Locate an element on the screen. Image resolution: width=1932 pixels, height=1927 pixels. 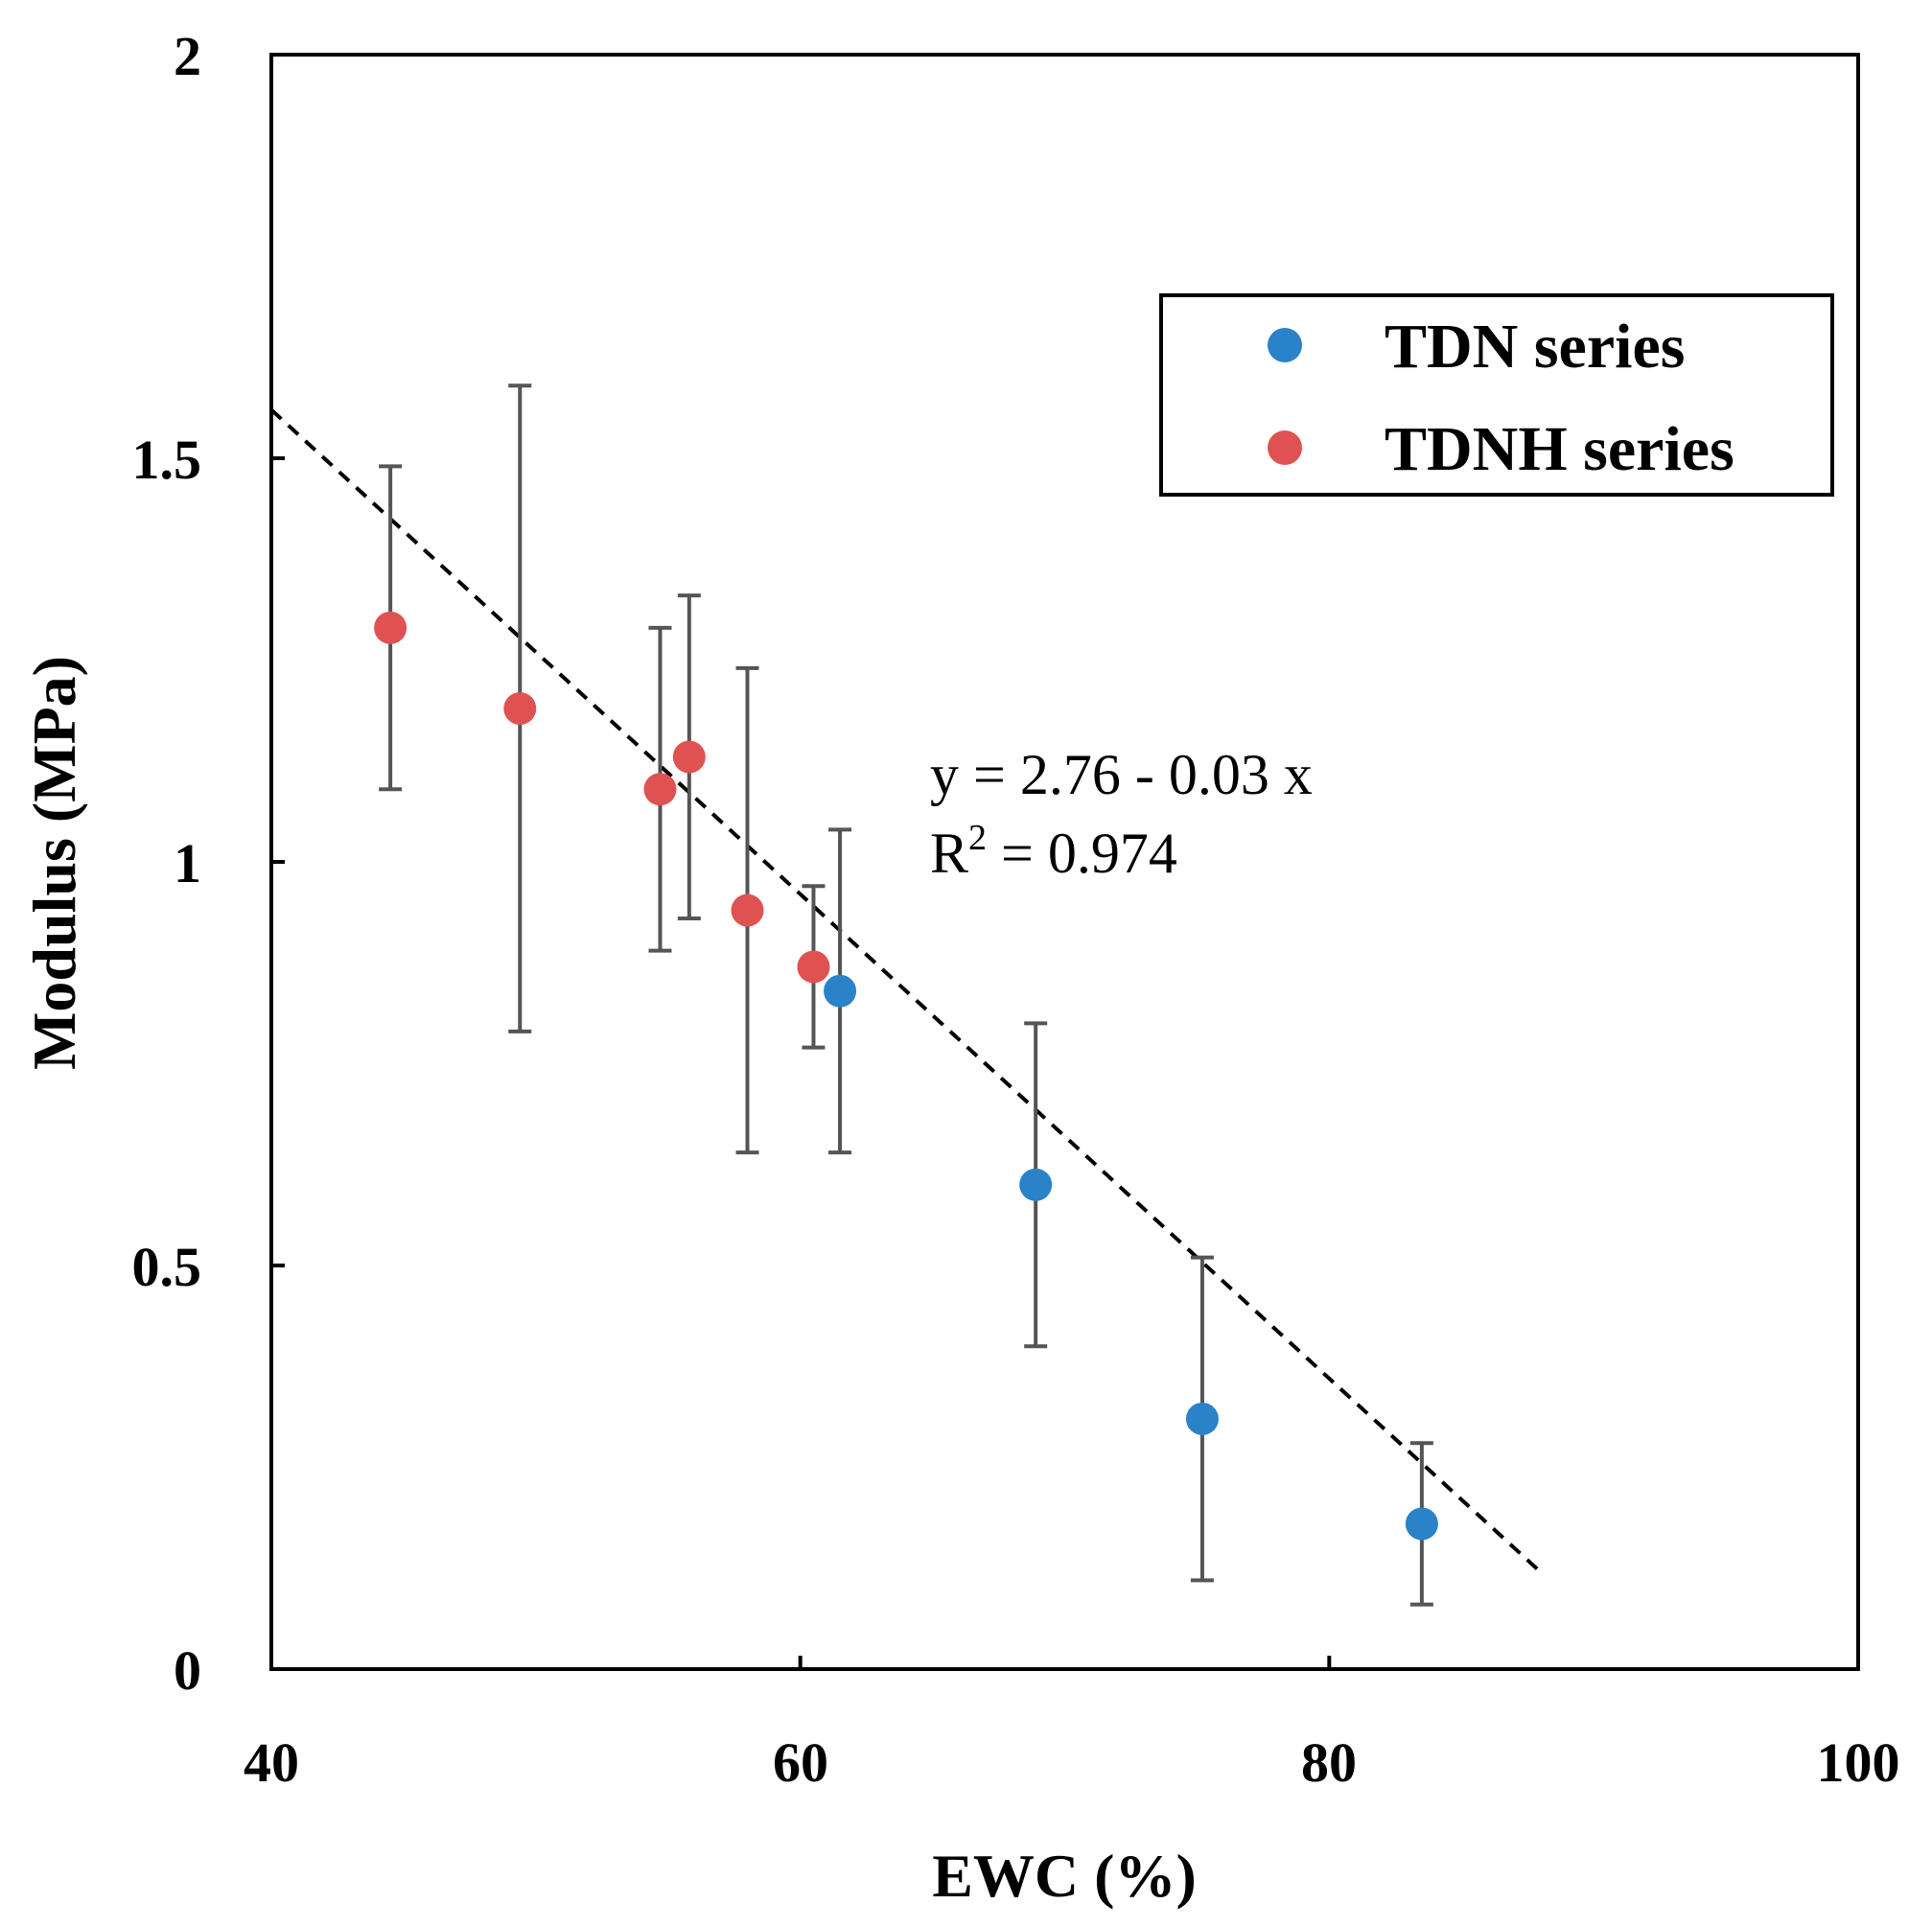
fit-r-squared: R2 = 0.974 is located at coordinates (1053, 851).